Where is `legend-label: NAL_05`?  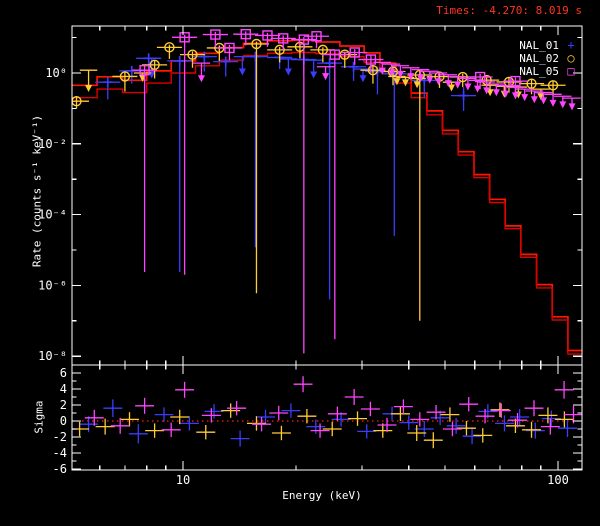 legend-label: NAL_05 is located at coordinates (539, 71).